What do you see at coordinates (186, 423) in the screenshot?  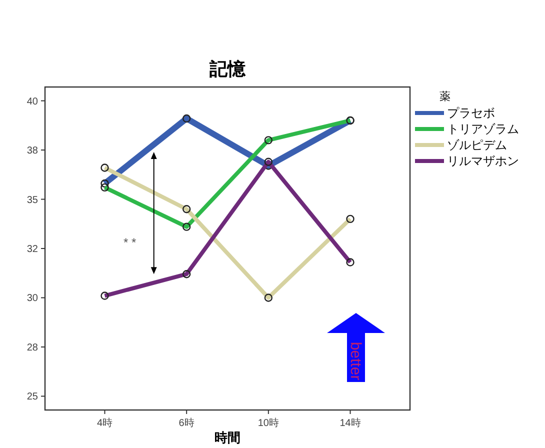 I see `x-tick-label: 6時` at bounding box center [186, 423].